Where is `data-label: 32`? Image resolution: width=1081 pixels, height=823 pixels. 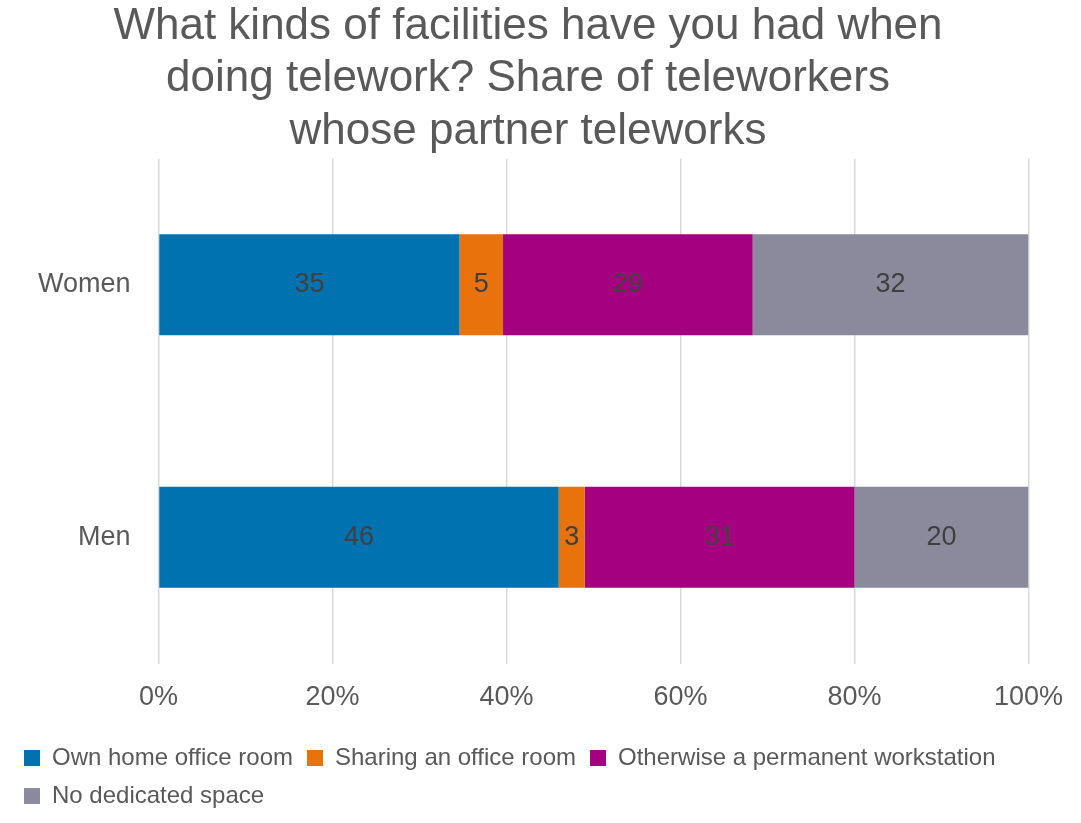
data-label: 32 is located at coordinates (890, 283).